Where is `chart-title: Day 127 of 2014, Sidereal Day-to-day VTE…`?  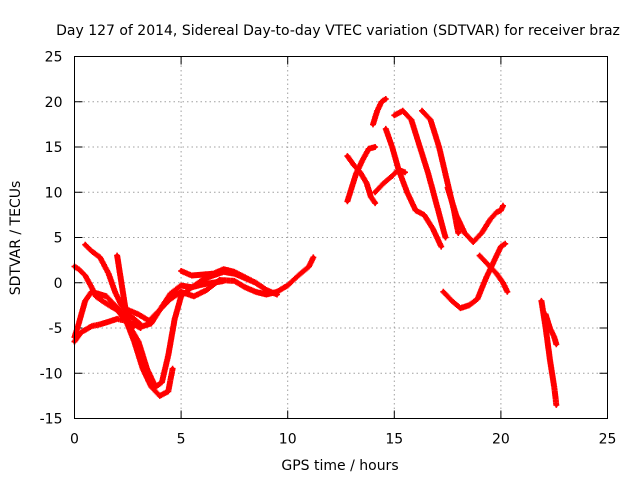
chart-title: Day 127 of 2014, Sidereal Day-to-day VTE… is located at coordinates (338, 31).